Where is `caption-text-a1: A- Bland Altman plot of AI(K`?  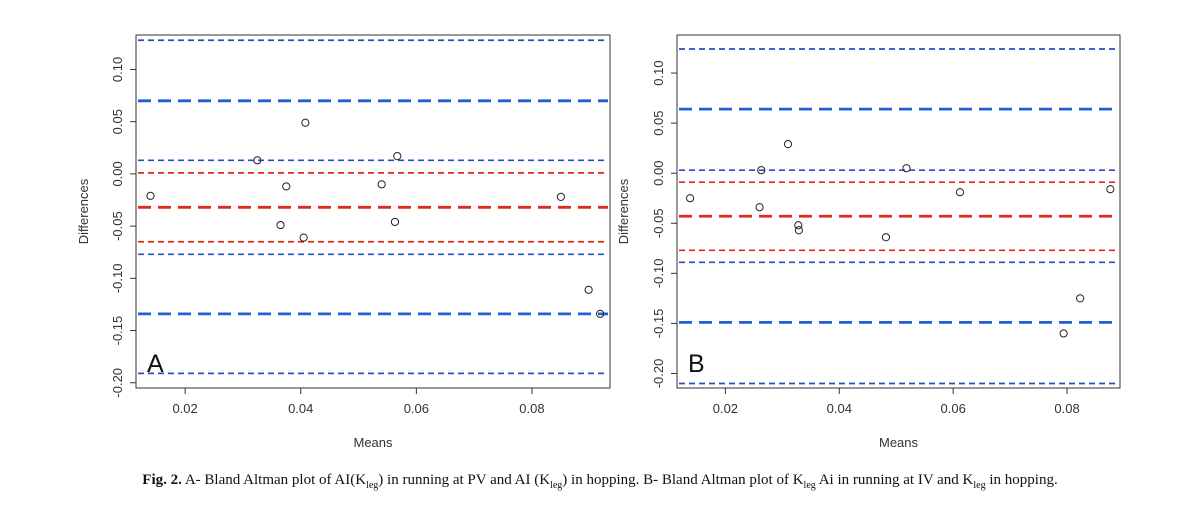 caption-text-a1: A- Bland Altman plot of AI(K is located at coordinates (275, 480).